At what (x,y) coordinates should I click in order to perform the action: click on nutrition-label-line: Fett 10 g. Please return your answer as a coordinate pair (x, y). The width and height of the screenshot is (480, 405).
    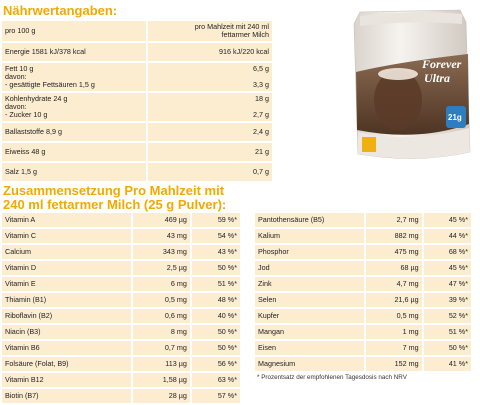
    Looking at the image, I should click on (19, 68).